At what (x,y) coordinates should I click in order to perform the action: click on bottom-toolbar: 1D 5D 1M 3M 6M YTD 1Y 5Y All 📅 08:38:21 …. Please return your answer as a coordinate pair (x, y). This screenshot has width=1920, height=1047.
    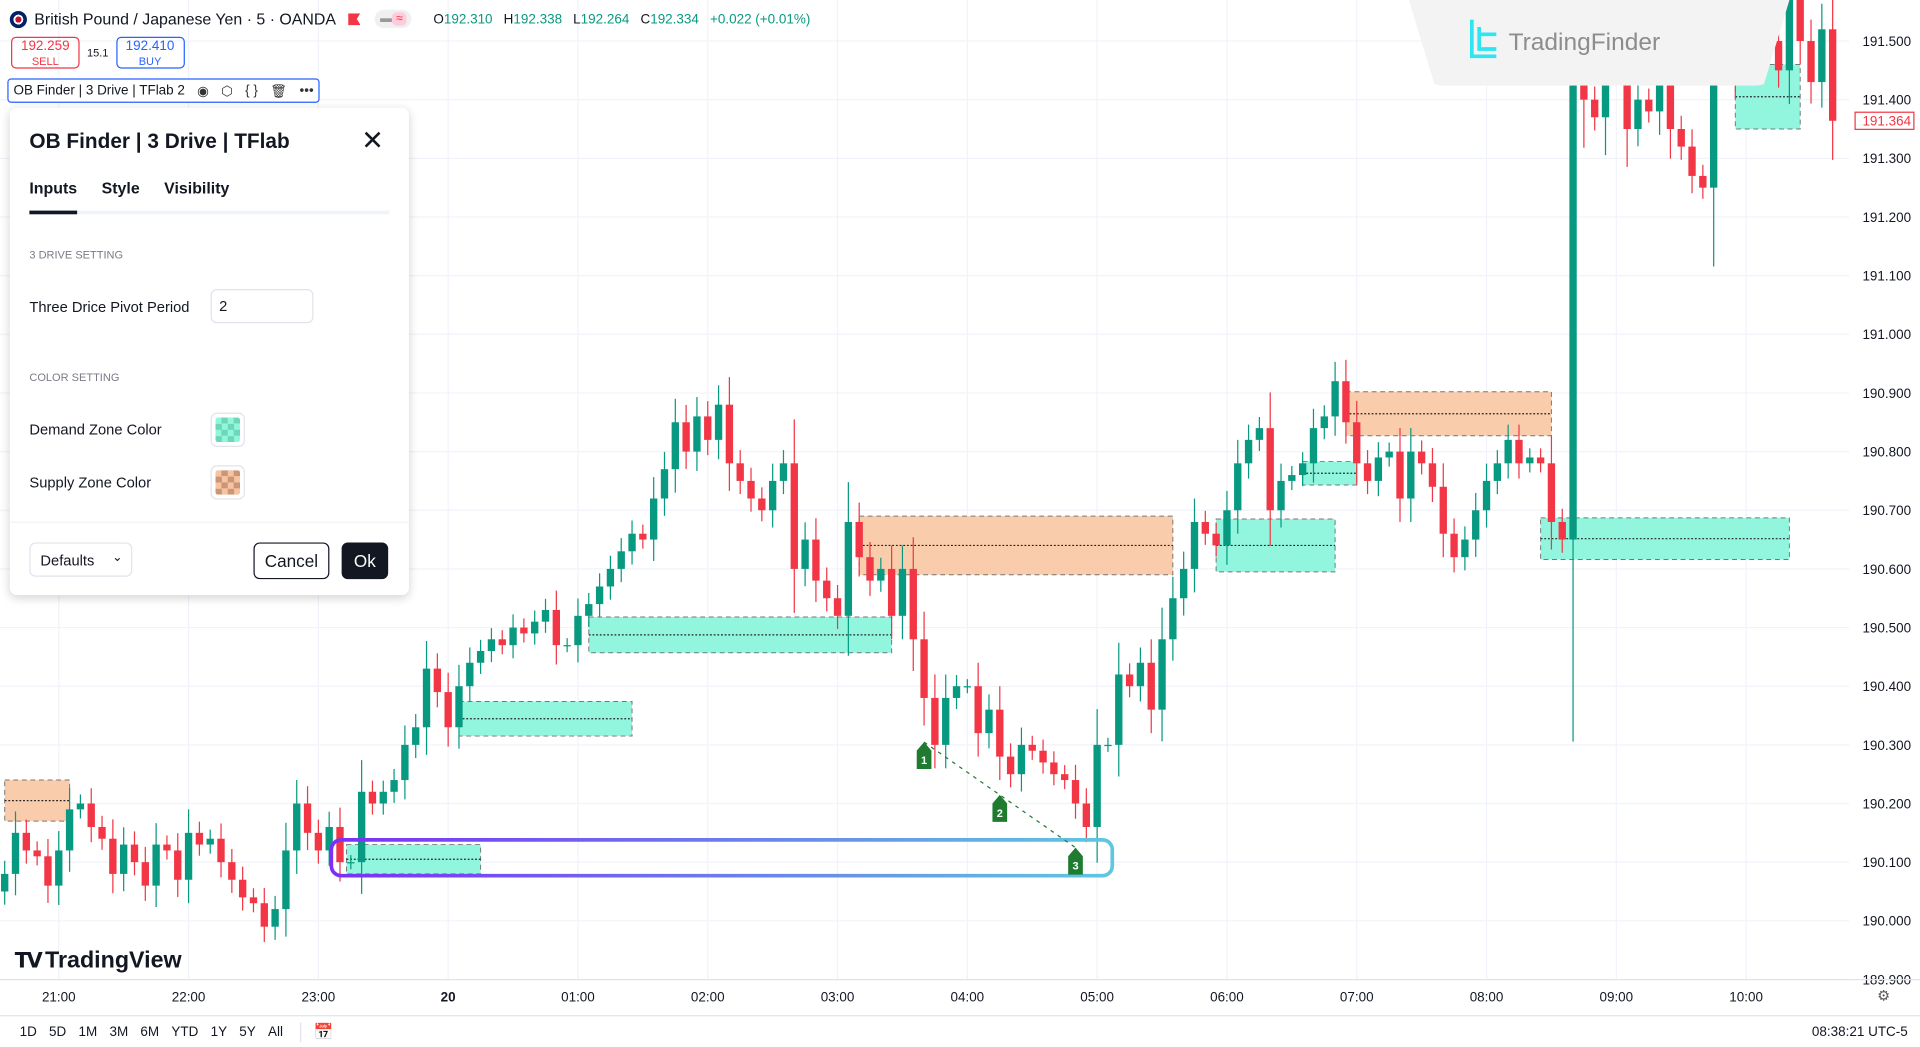
    Looking at the image, I should click on (960, 1031).